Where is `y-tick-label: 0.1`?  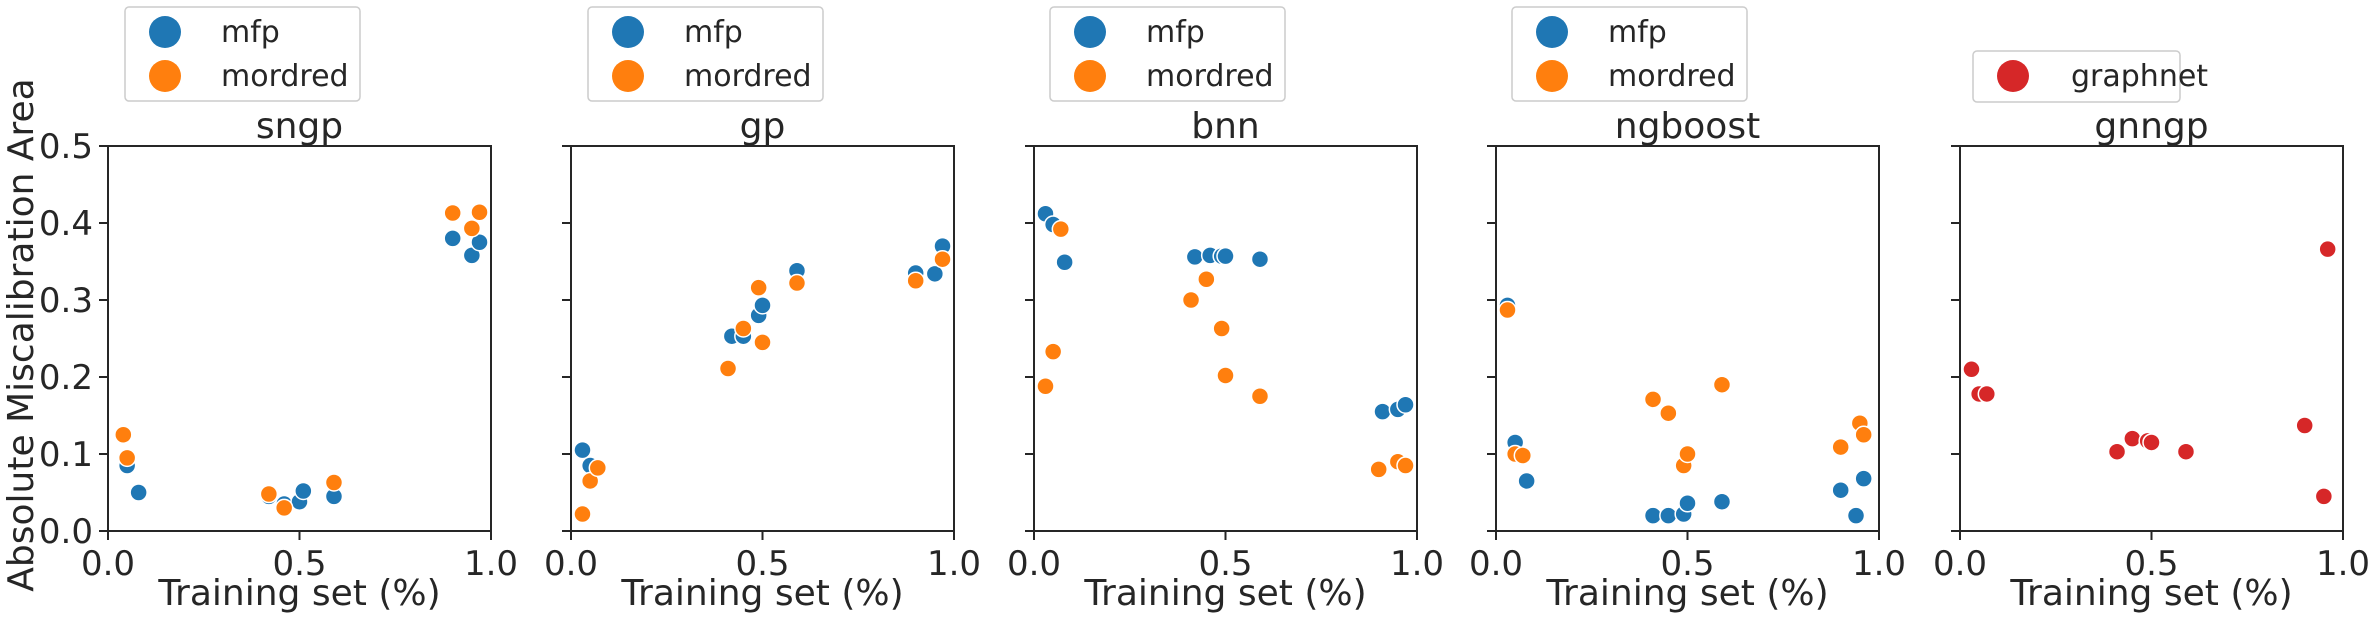
y-tick-label: 0.1 is located at coordinates (66, 455).